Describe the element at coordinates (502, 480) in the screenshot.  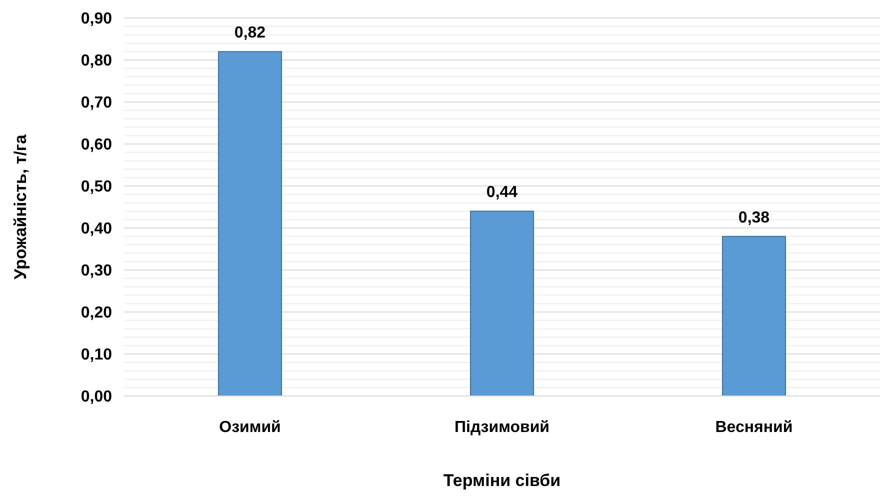
I see `x-axis-title: Терміни сівби` at that location.